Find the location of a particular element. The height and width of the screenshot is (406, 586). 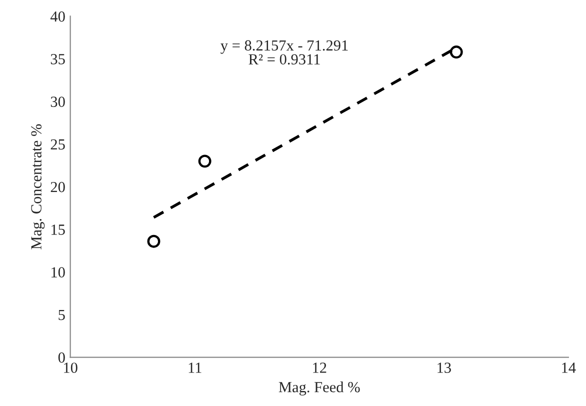

y-tick-label: 20 is located at coordinates (57, 187).